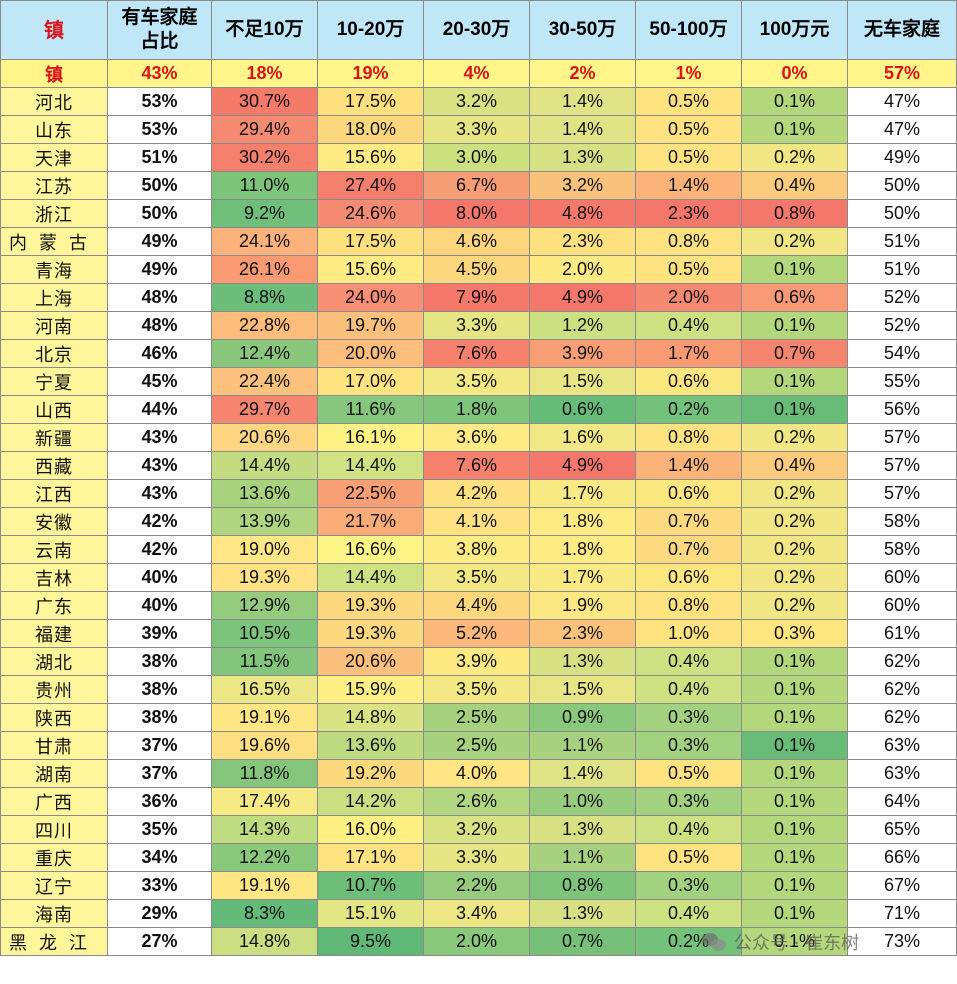 The height and width of the screenshot is (984, 957). I want to click on price-bracket-share: 20.6%, so click(264, 437).